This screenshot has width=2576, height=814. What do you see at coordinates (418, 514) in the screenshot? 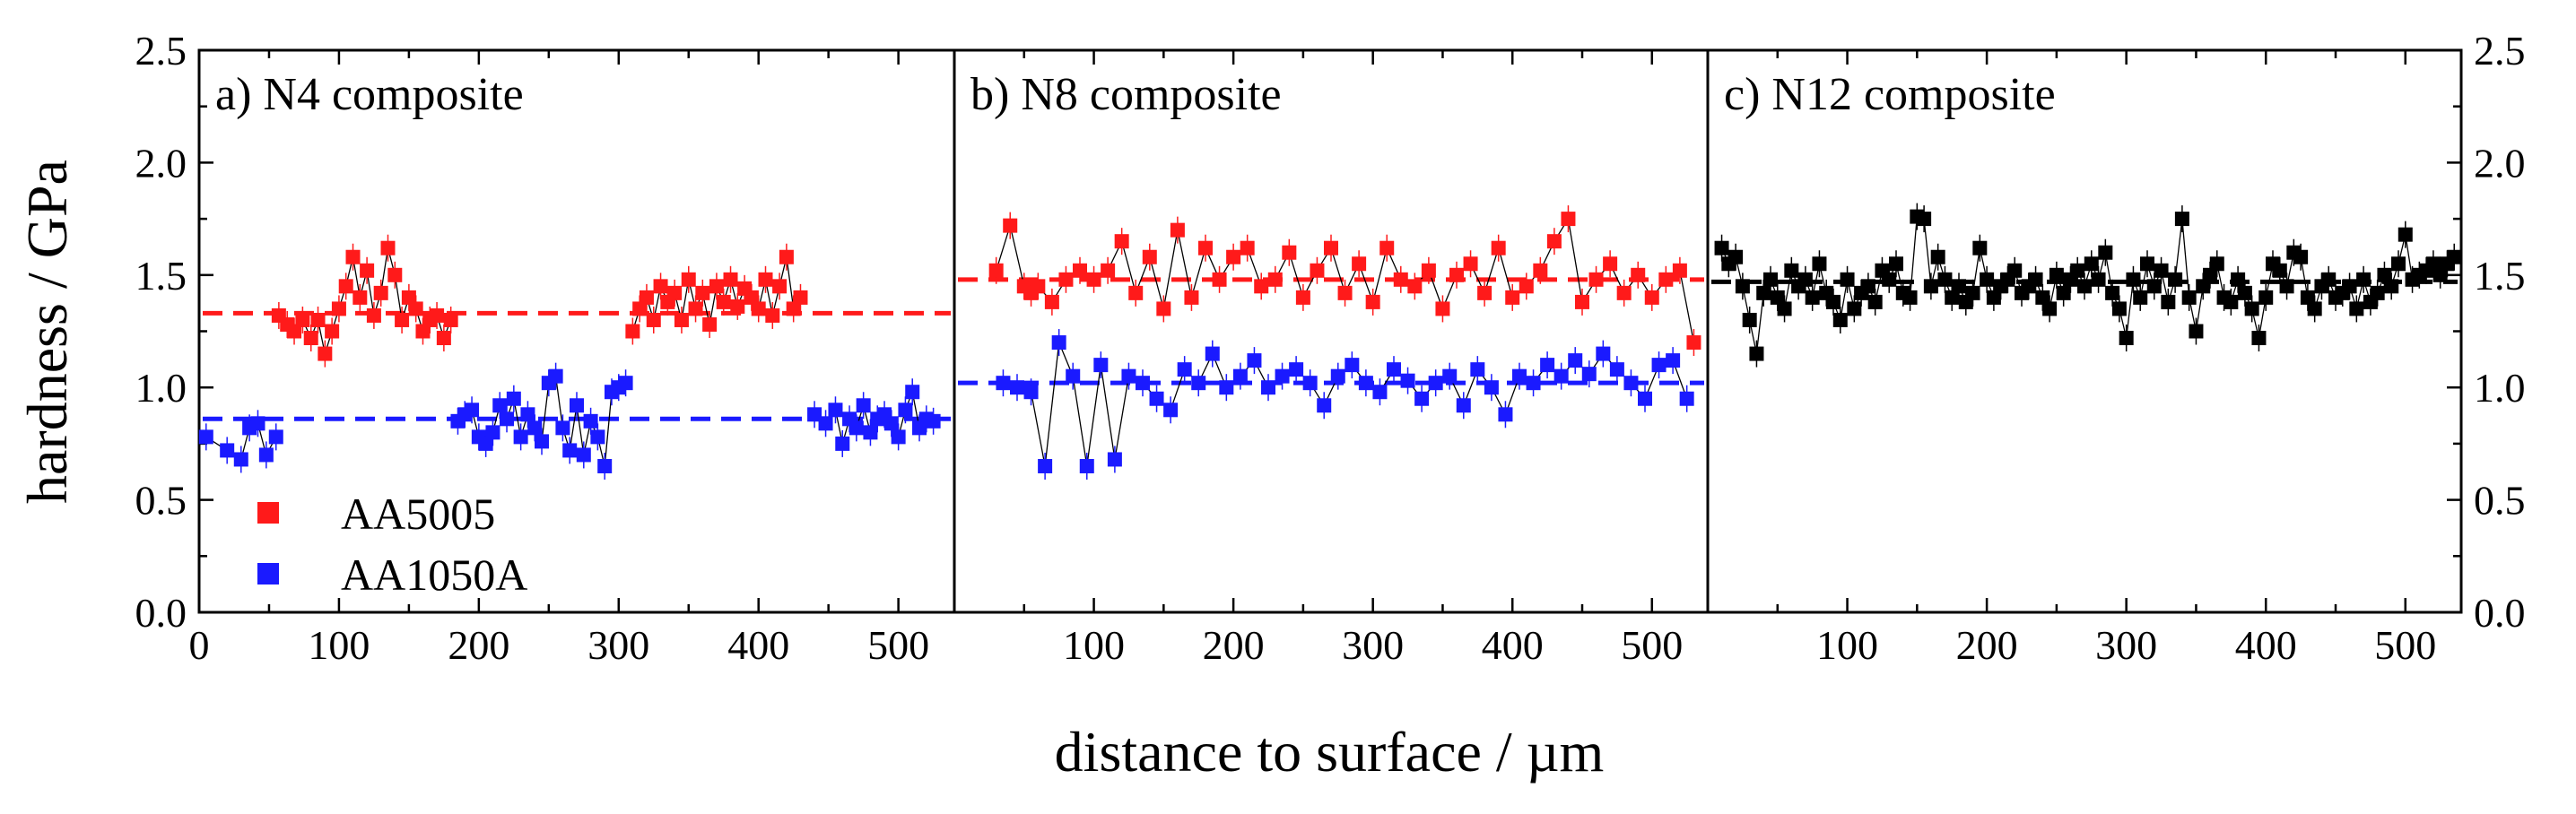
I see `legend-label-aa5005: AA5005` at bounding box center [418, 514].